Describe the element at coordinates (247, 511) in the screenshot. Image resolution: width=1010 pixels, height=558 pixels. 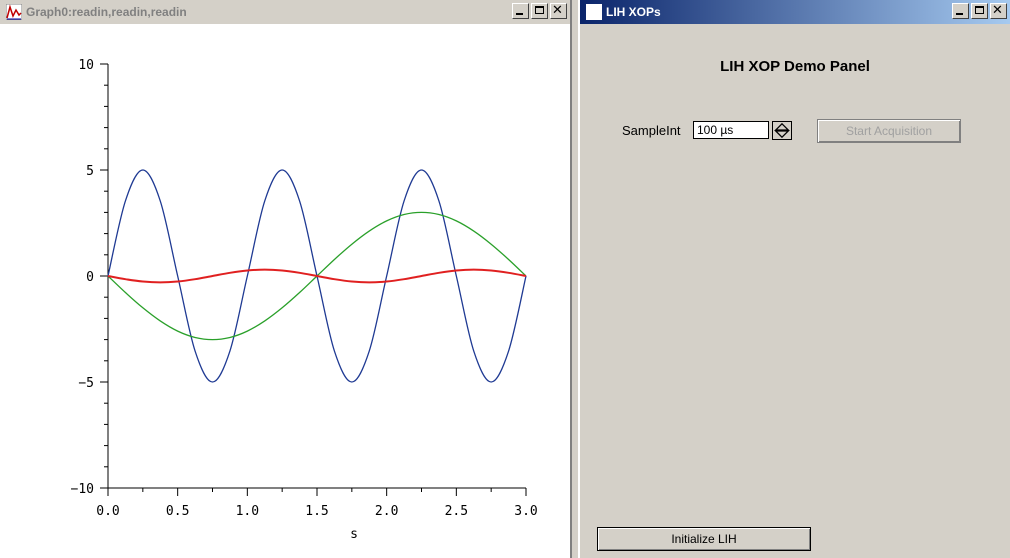
I see `x-tick-label: 1.0` at that location.